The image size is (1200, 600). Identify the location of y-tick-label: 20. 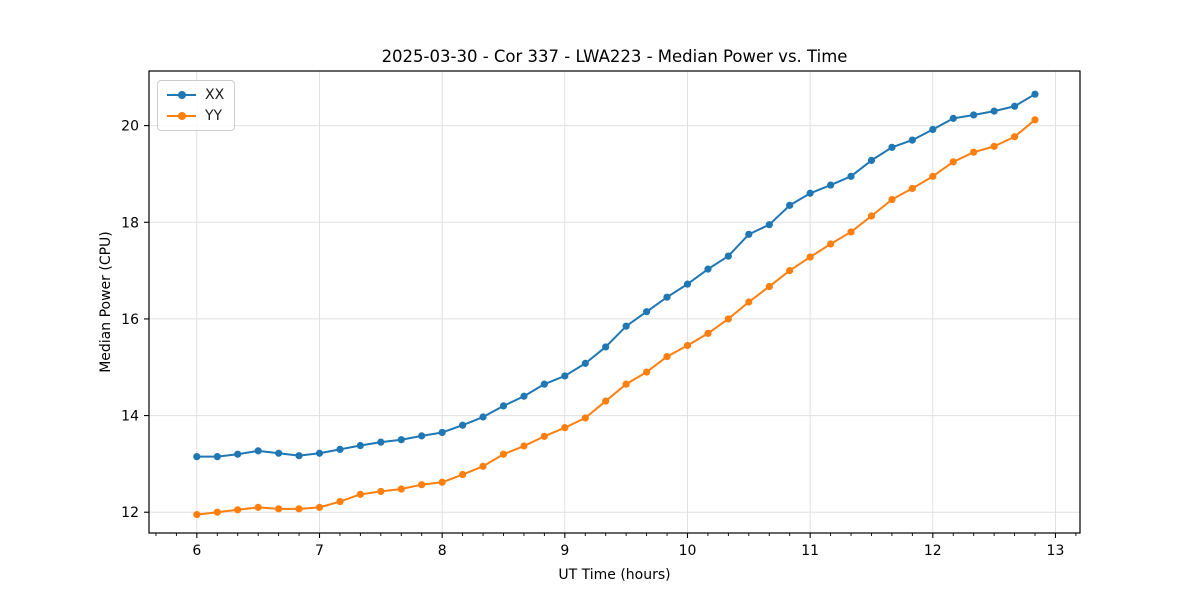
(130, 127).